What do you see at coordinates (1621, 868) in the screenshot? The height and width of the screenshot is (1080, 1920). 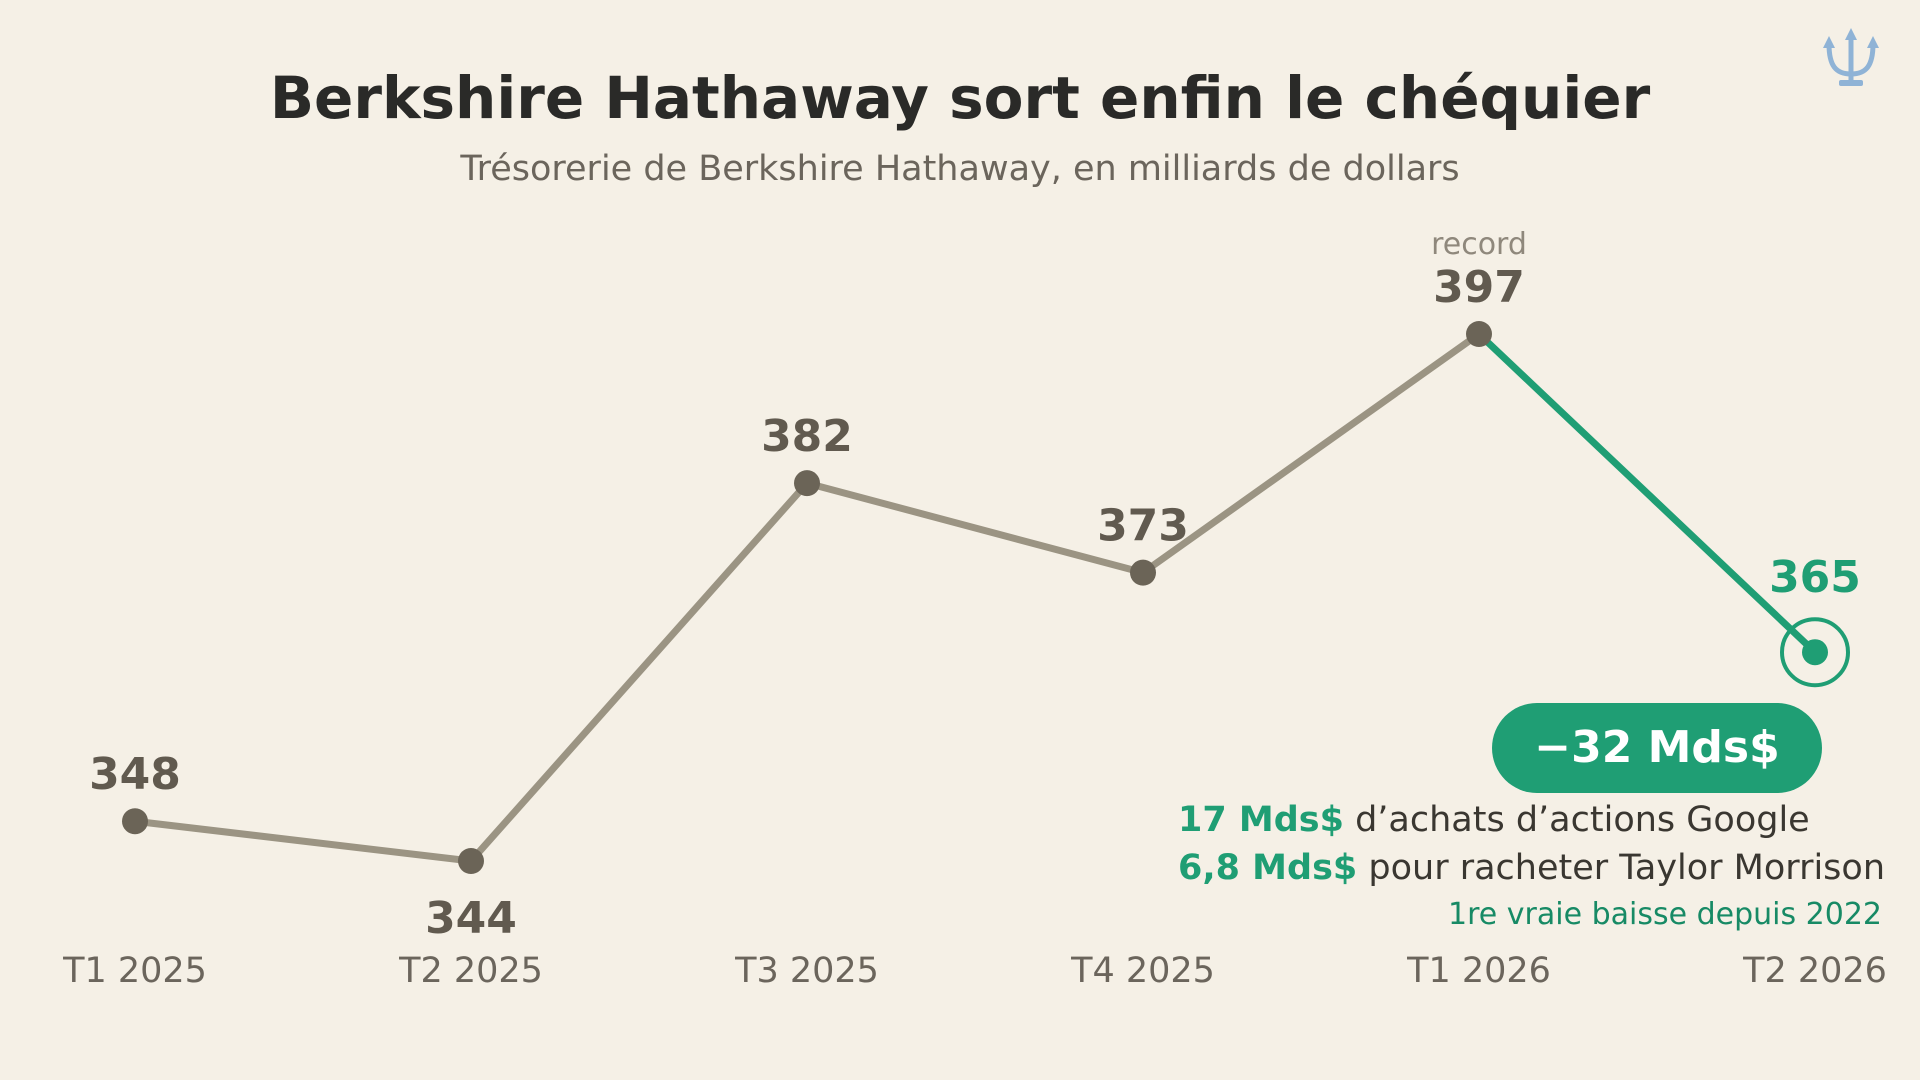 I see `annotation-taylor-text: pour racheter Taylor Morrison` at bounding box center [1621, 868].